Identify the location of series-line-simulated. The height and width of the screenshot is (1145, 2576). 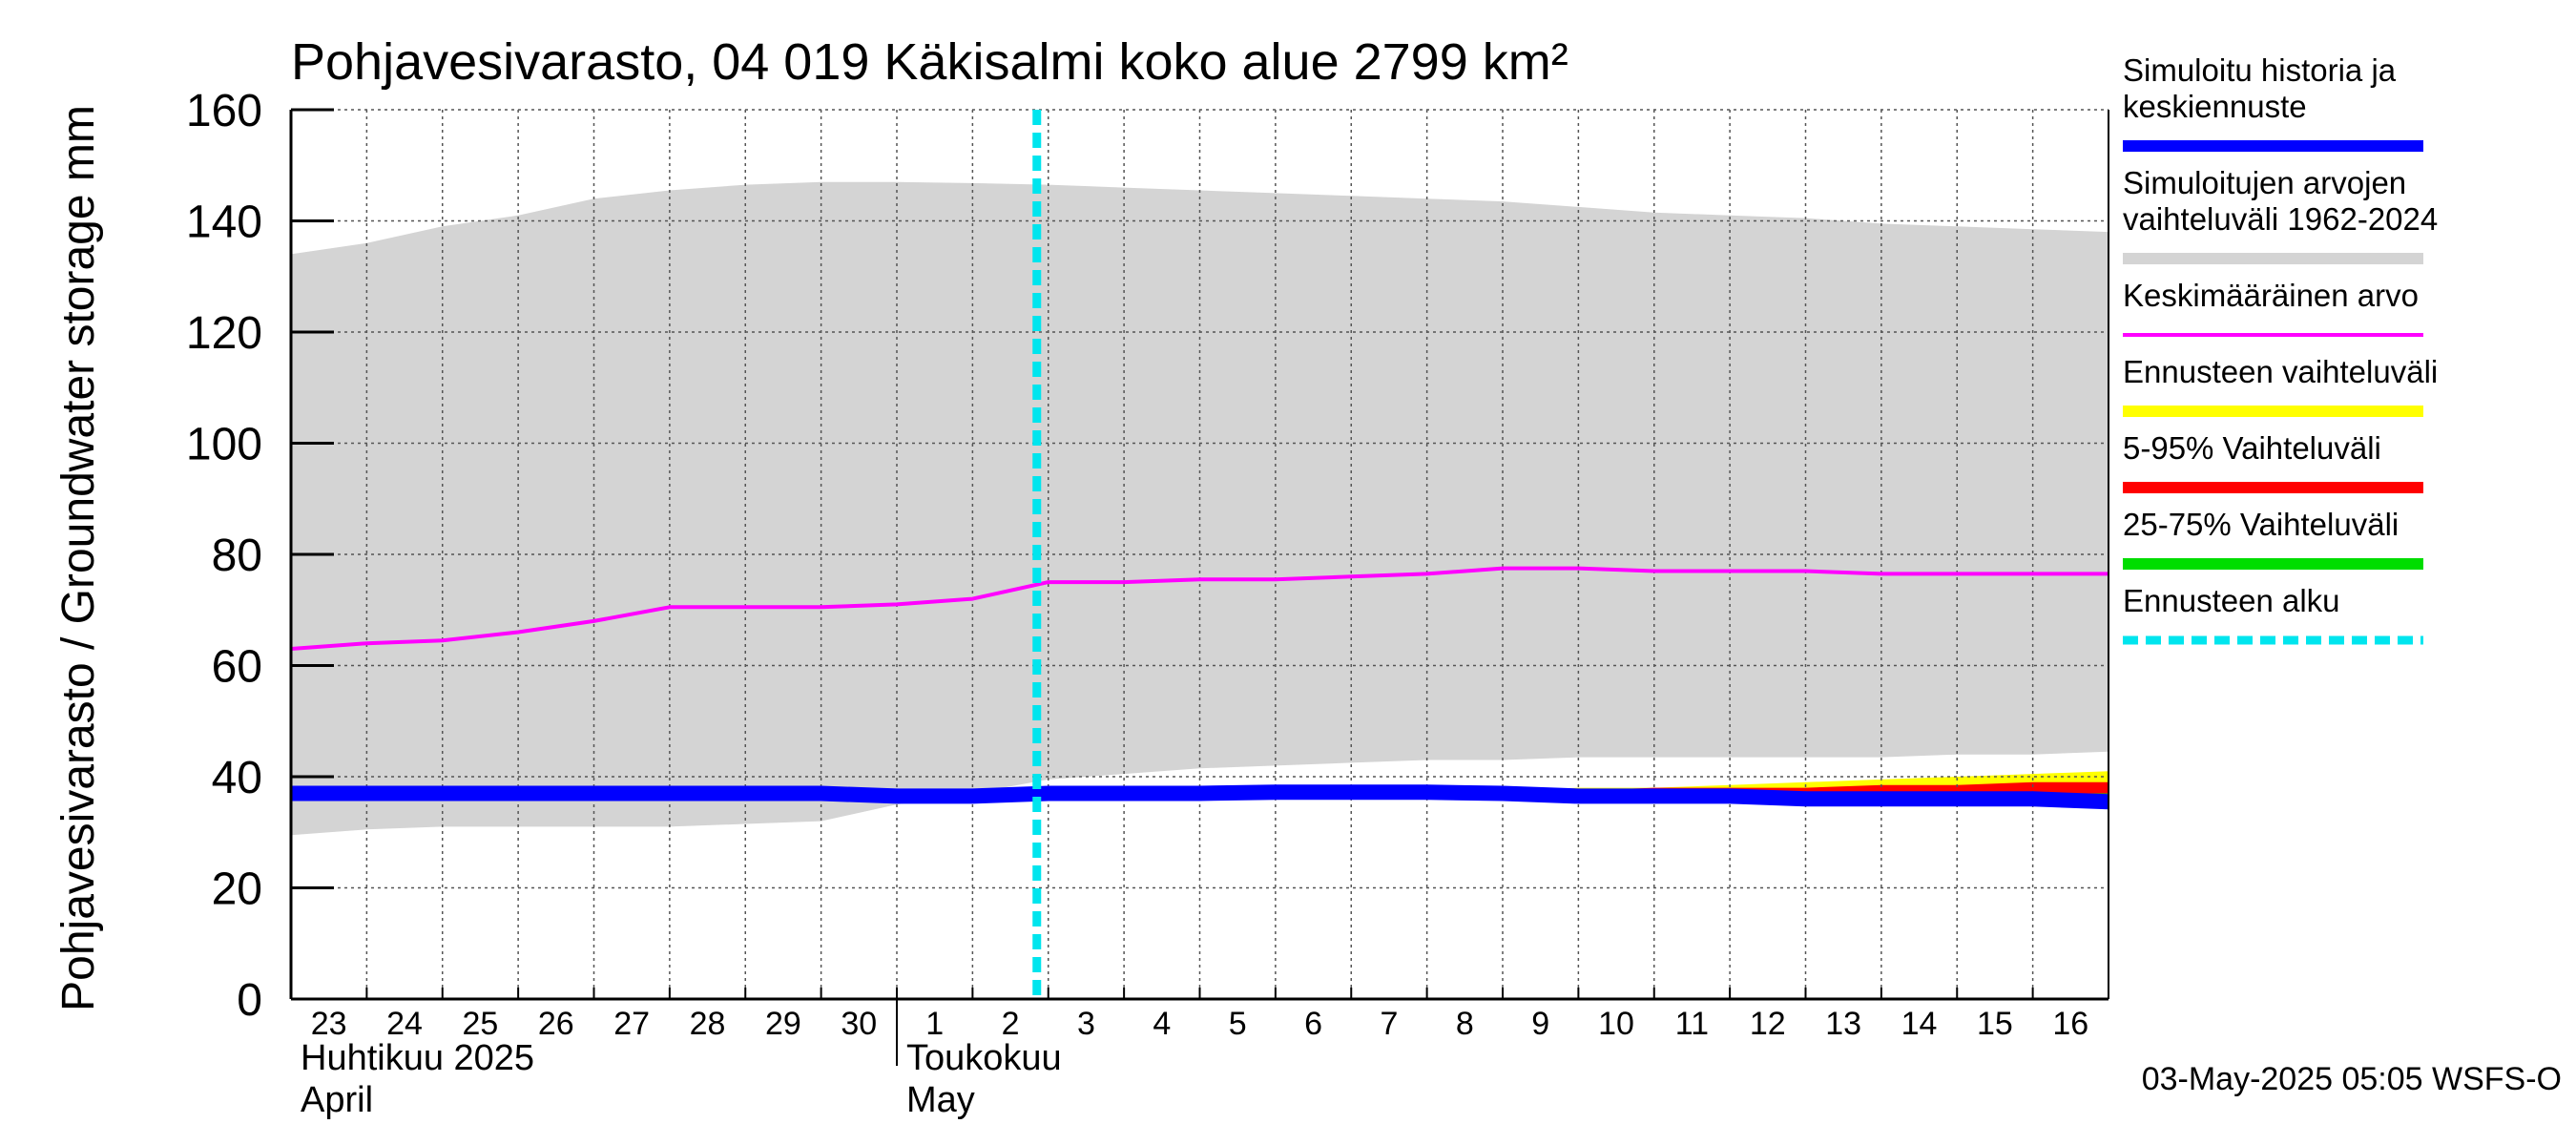
(1200, 797).